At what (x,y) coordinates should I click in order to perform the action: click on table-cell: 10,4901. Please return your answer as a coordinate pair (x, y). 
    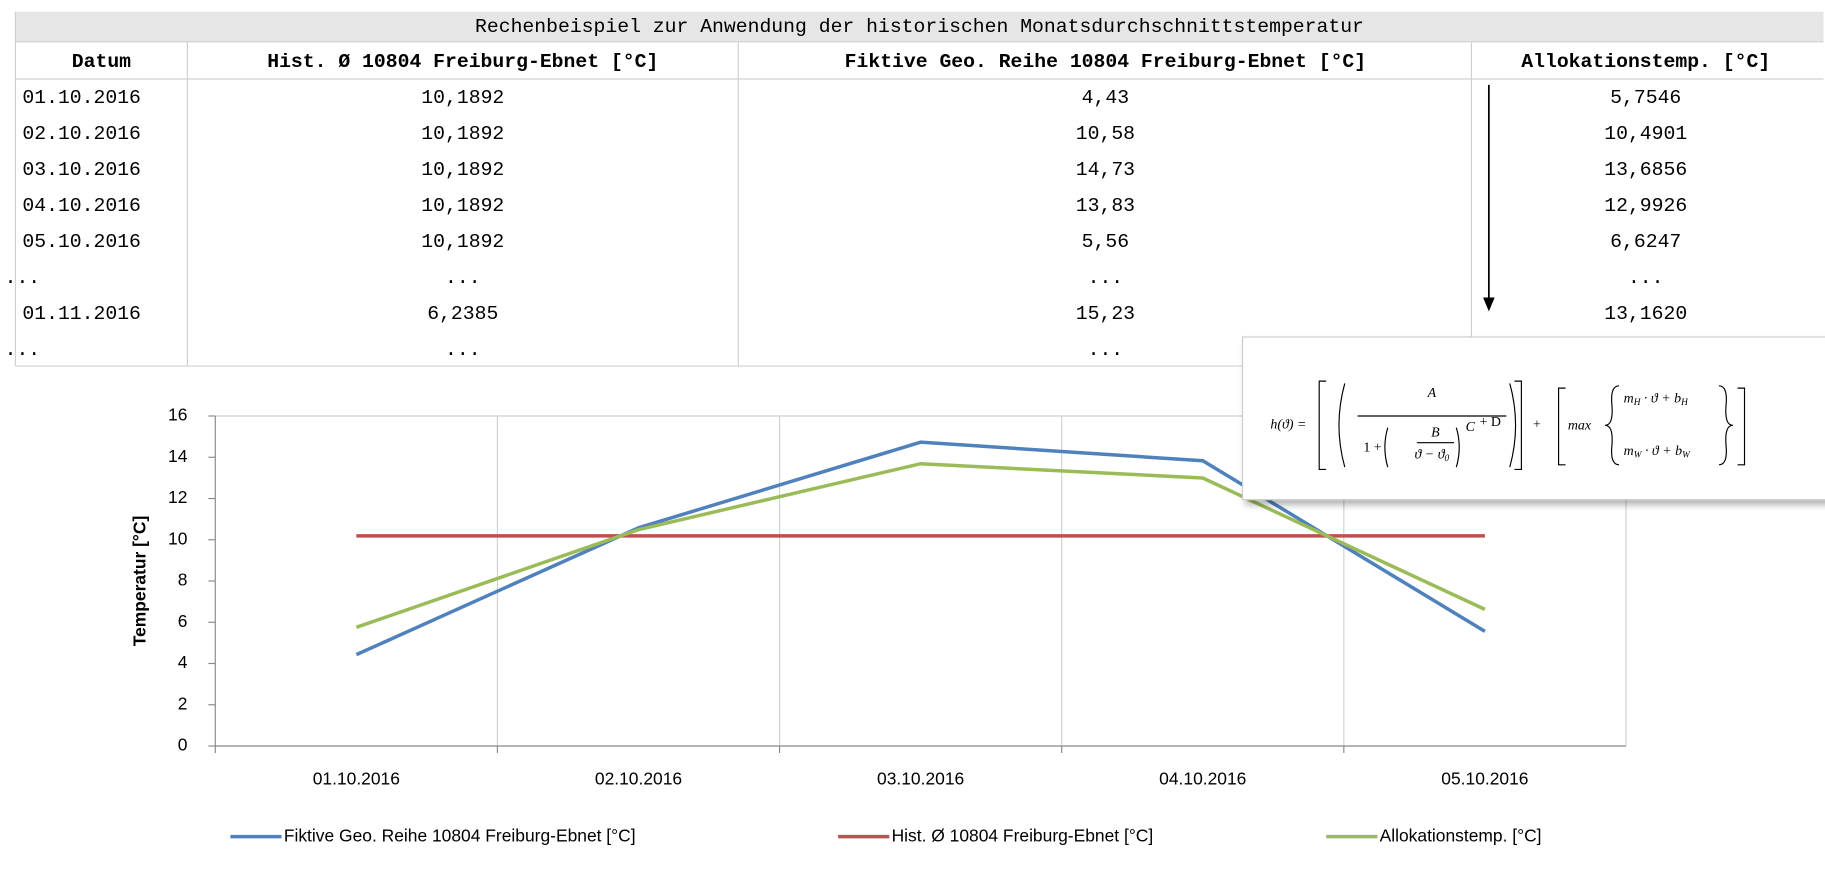
    Looking at the image, I should click on (1645, 134).